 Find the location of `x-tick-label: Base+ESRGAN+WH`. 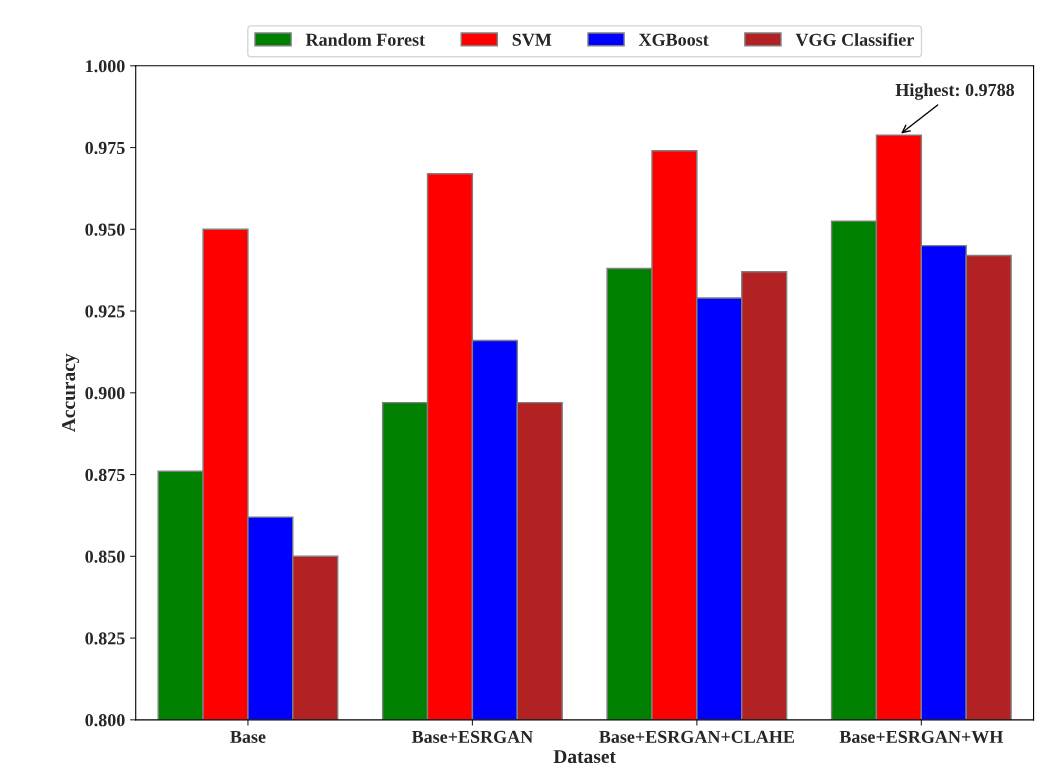

x-tick-label: Base+ESRGAN+WH is located at coordinates (921, 737).